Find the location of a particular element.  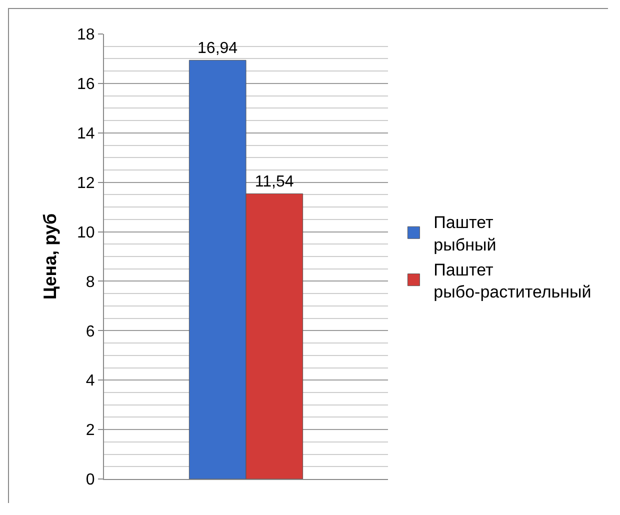

y-tick-label: 10 is located at coordinates (86, 233).